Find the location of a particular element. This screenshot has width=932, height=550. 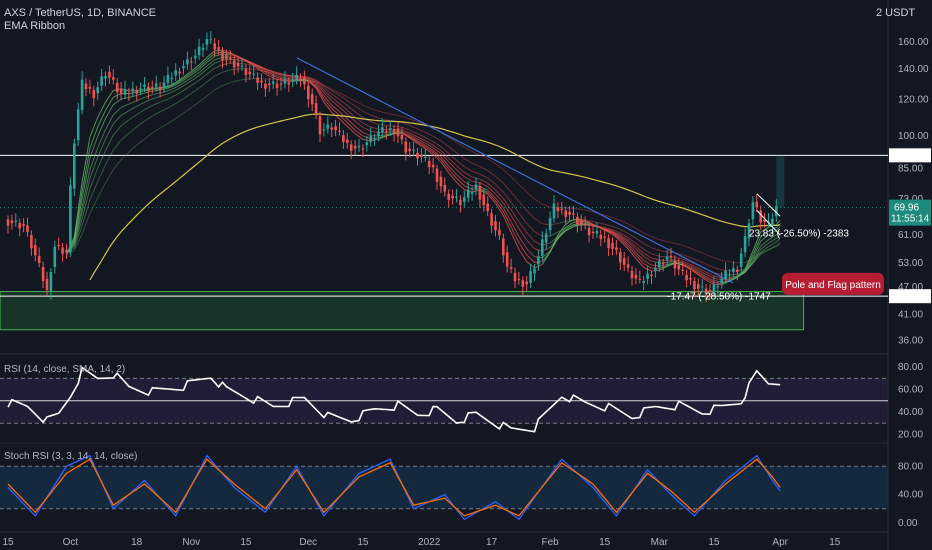

price-tick-label: 61.00 is located at coordinates (910, 235).